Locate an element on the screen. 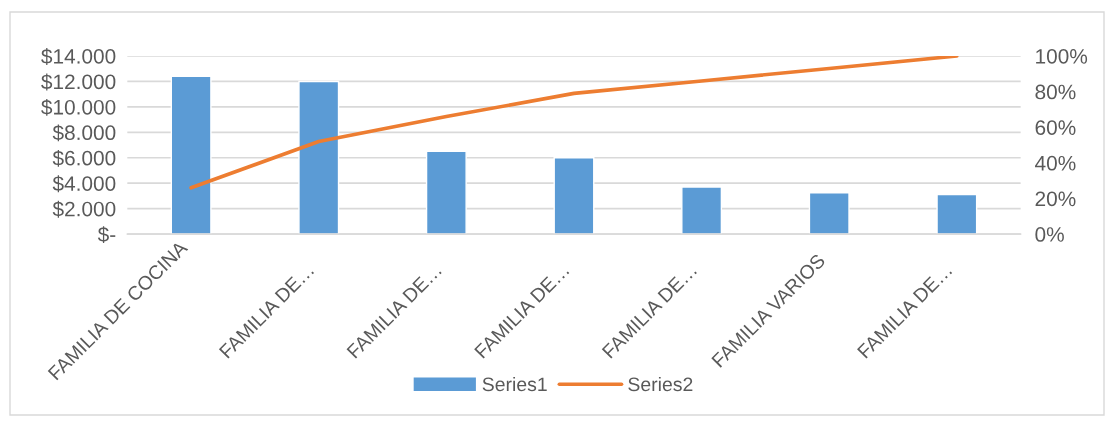 The width and height of the screenshot is (1107, 421). y2-tick-label: 20% is located at coordinates (1055, 199).